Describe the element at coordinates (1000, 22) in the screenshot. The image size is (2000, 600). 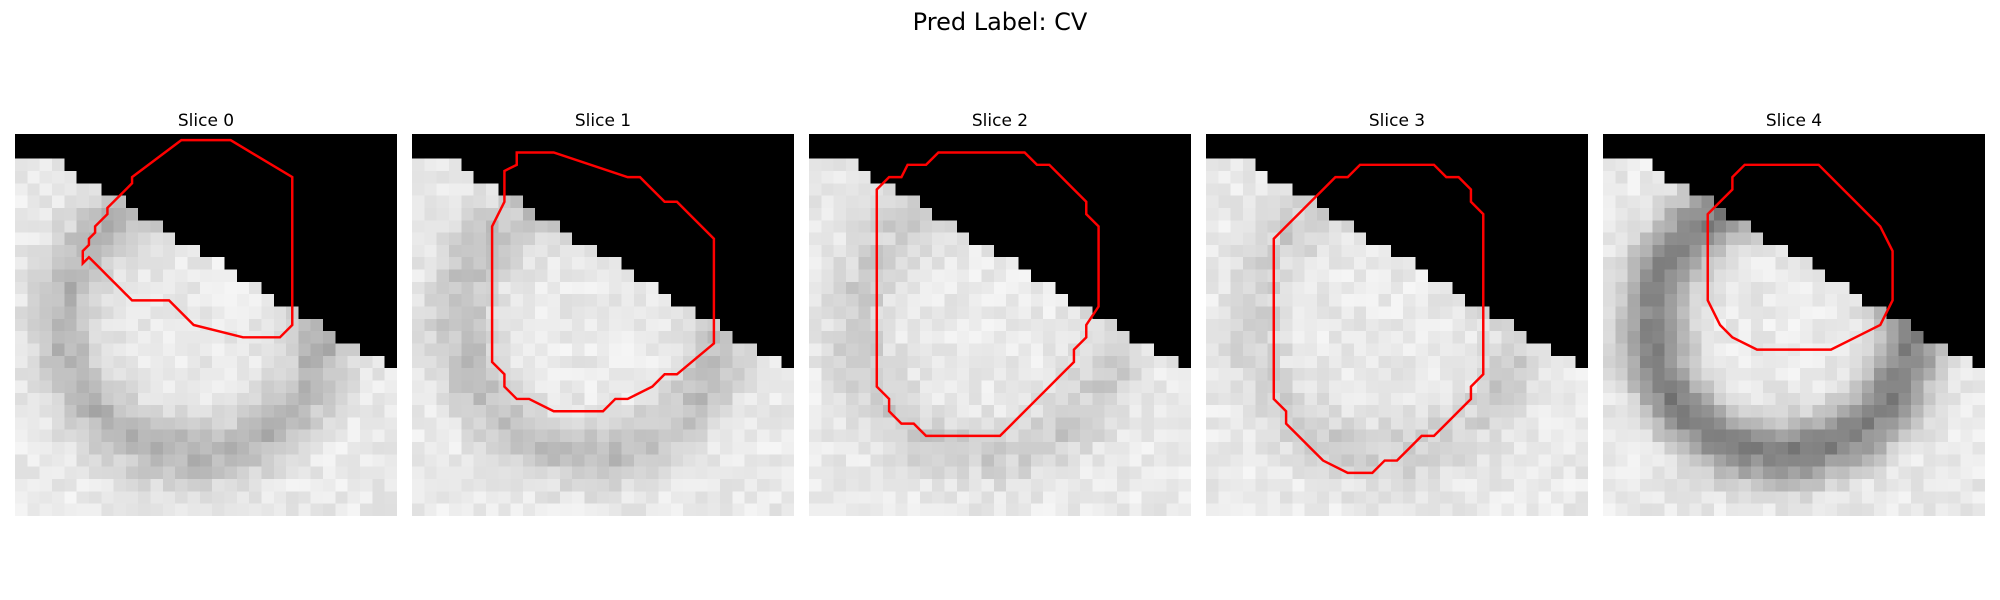
I see `figure-title: Pred Label: CV` at that location.